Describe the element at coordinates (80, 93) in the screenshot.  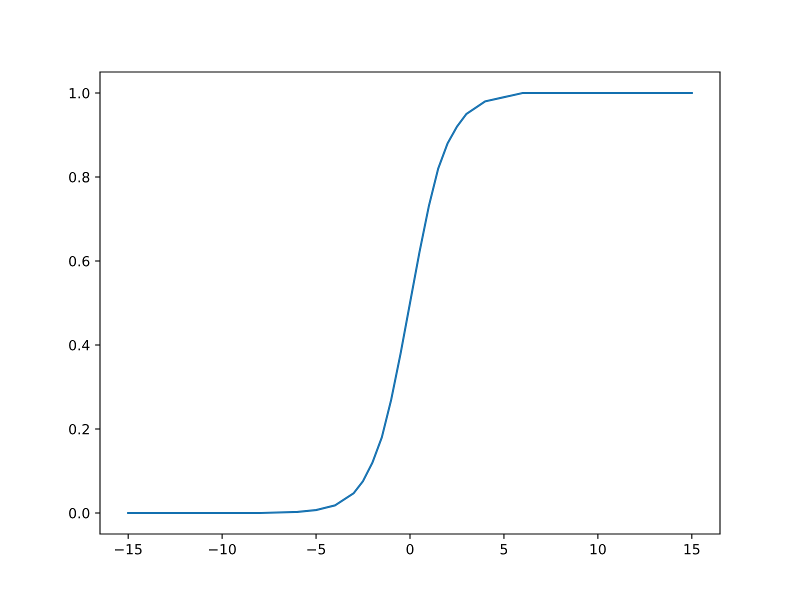
I see `y-tick-label: 1.0` at that location.